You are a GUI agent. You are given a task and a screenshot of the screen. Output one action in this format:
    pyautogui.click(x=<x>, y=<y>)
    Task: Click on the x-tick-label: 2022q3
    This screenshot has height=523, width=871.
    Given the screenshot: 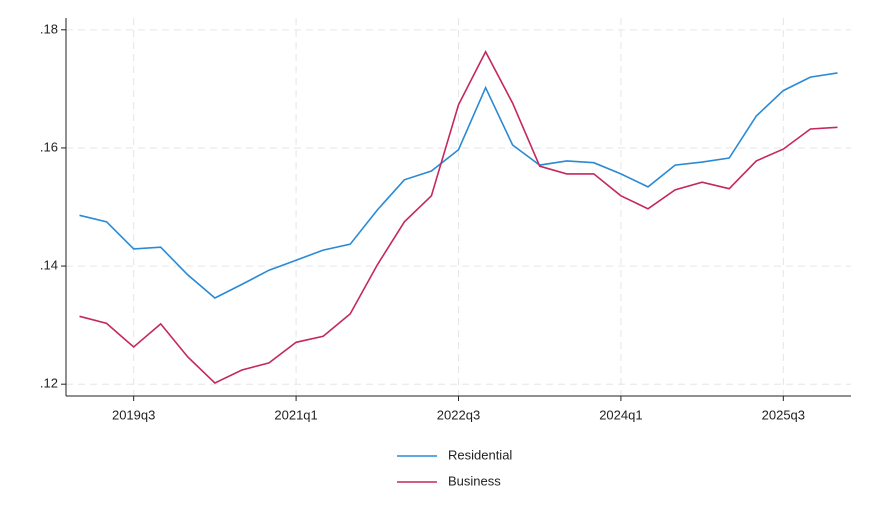 What is the action you would take?
    pyautogui.click(x=458, y=414)
    